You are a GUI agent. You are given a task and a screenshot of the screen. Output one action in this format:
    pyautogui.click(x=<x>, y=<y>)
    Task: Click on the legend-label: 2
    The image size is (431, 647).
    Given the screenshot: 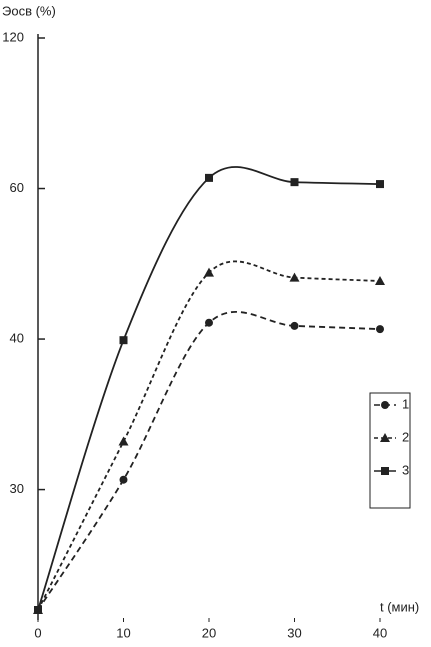 What is the action you would take?
    pyautogui.click(x=405, y=436)
    